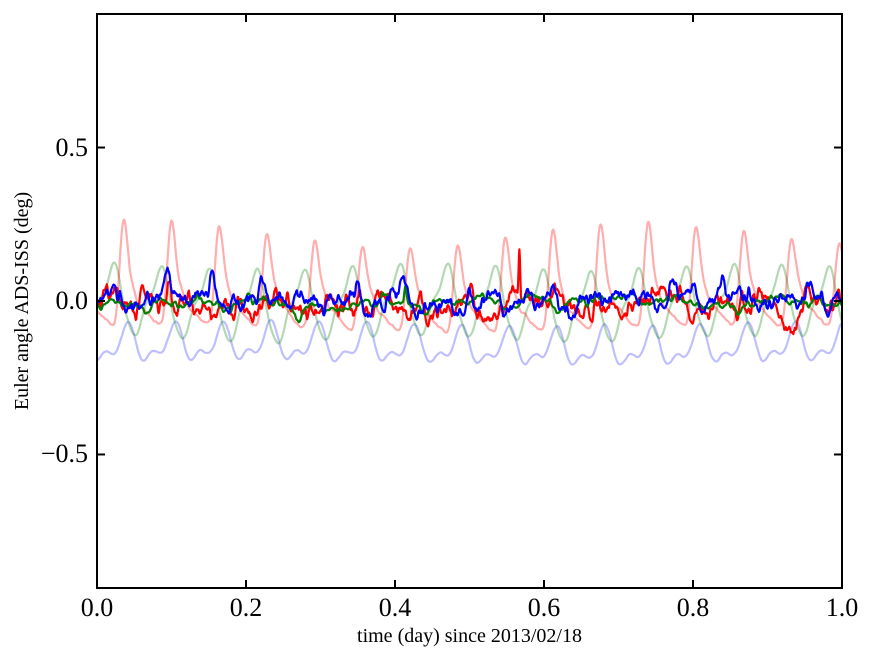 This screenshot has width=875, height=662. What do you see at coordinates (72, 147) in the screenshot?
I see `y-tick-label: 0.5` at bounding box center [72, 147].